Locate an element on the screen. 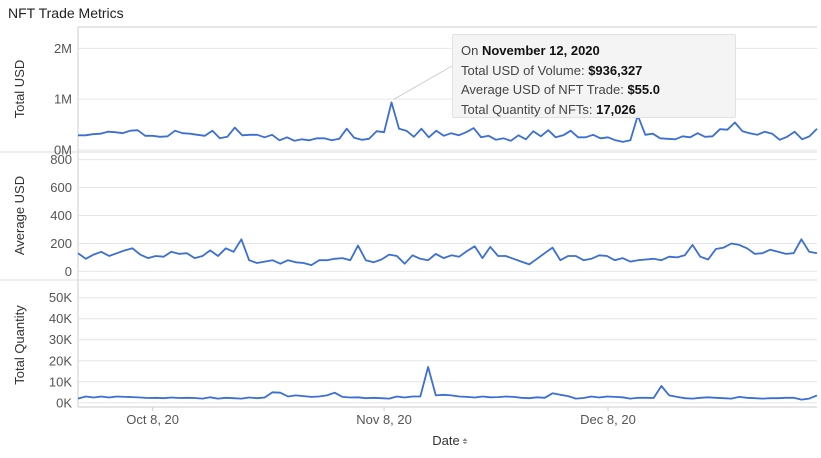 This screenshot has height=458, width=821. x-tick-label: Dec 8, 20 is located at coordinates (608, 419).